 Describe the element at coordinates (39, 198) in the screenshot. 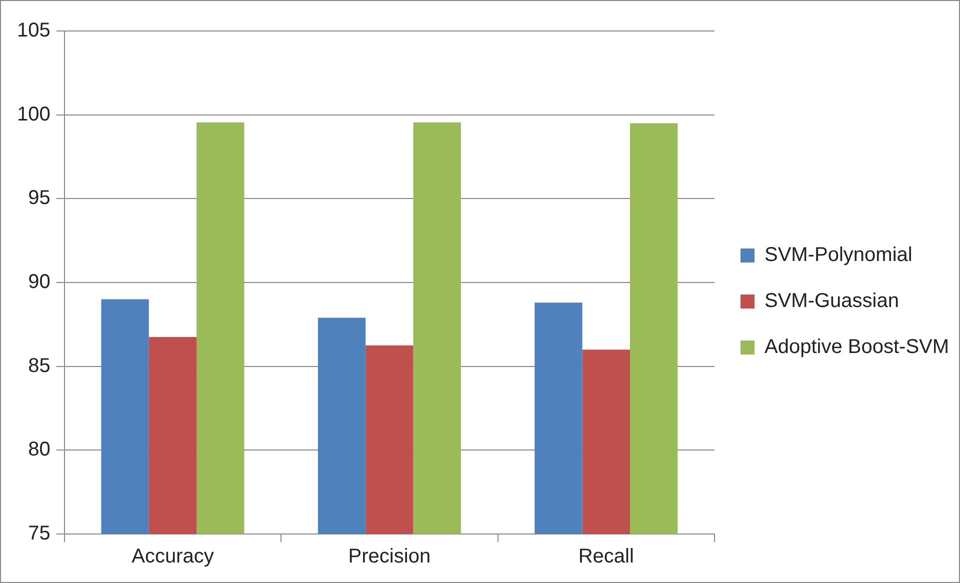

I see `y-tick-label: 95` at that location.